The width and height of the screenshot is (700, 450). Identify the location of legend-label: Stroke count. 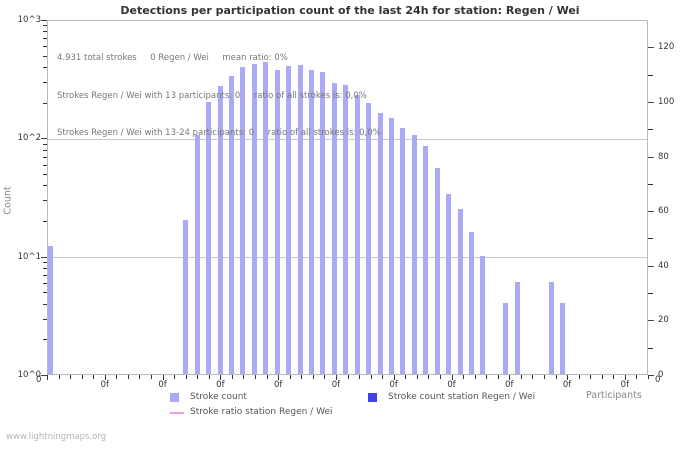
(218, 397).